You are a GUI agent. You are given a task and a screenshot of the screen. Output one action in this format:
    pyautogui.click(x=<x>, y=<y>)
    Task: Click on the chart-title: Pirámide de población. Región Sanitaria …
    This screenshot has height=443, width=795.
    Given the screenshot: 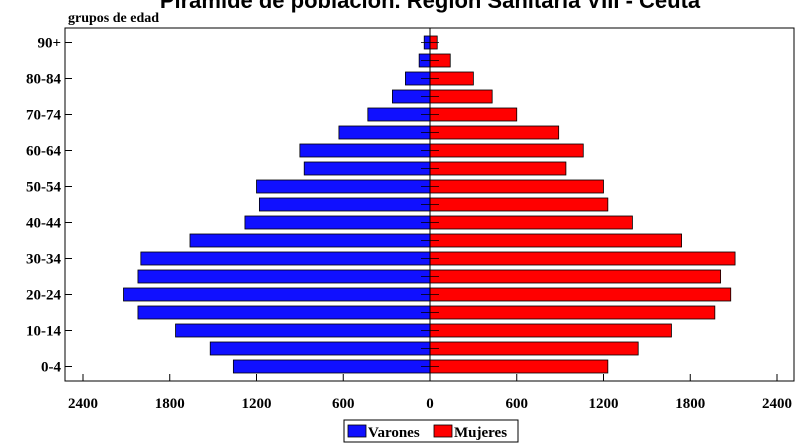 What is the action you would take?
    pyautogui.click(x=430, y=6)
    